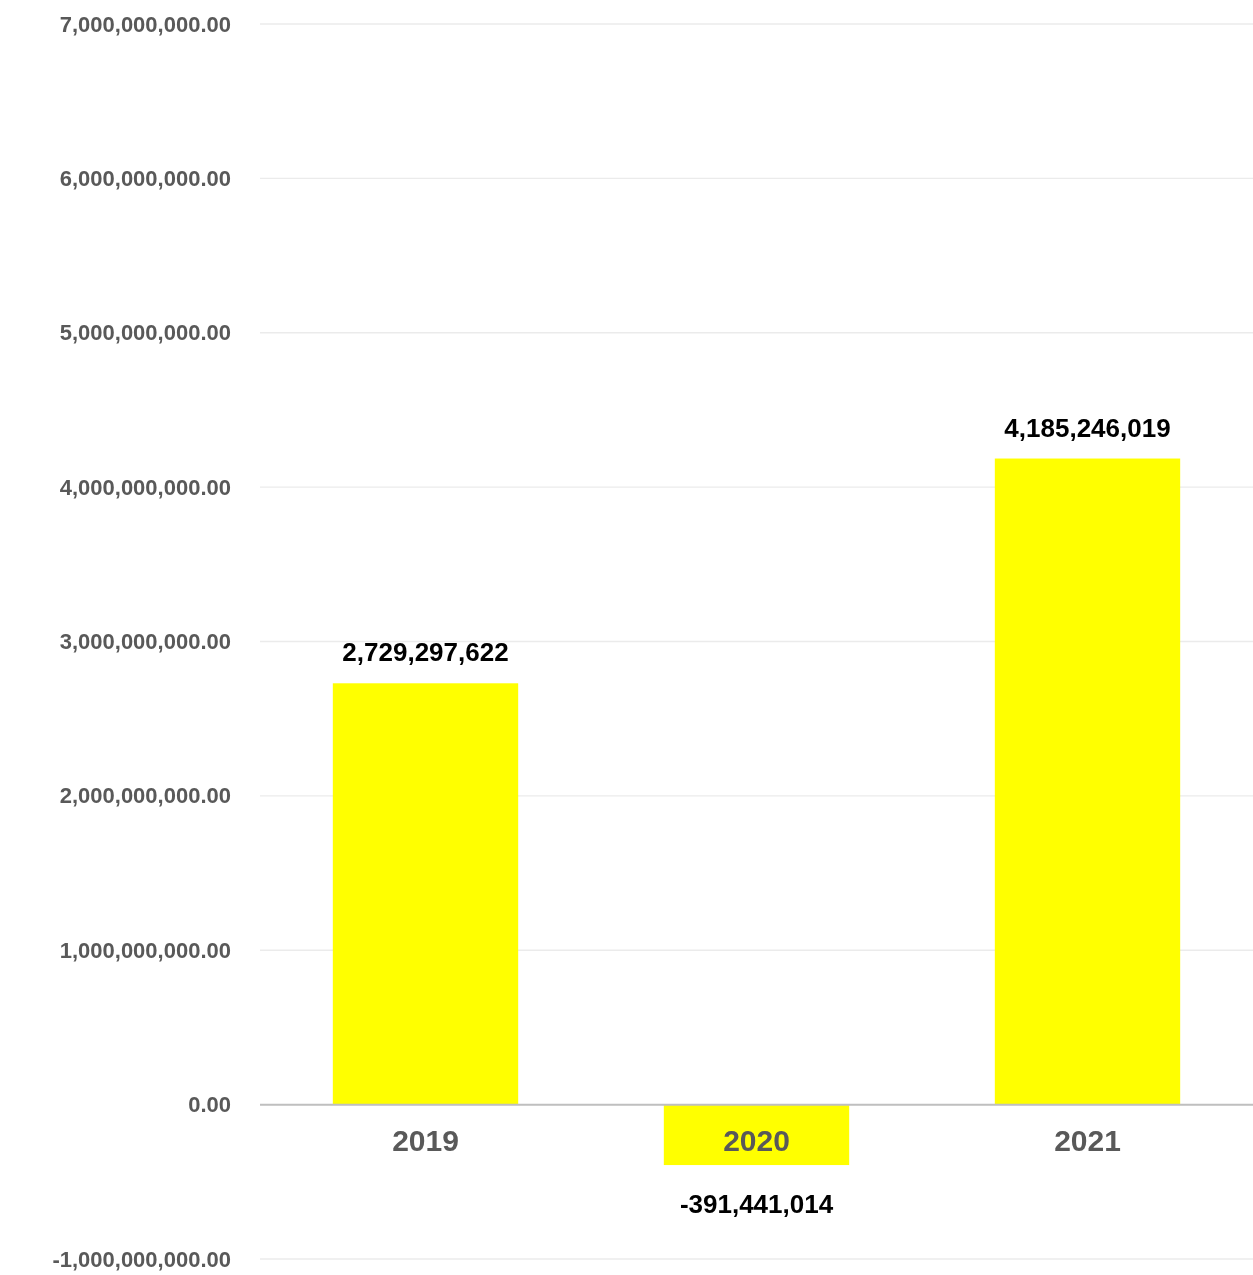 The height and width of the screenshot is (1275, 1253). Describe the element at coordinates (141, 1259) in the screenshot. I see `y-tick-label: -1,000,000,000.00` at that location.